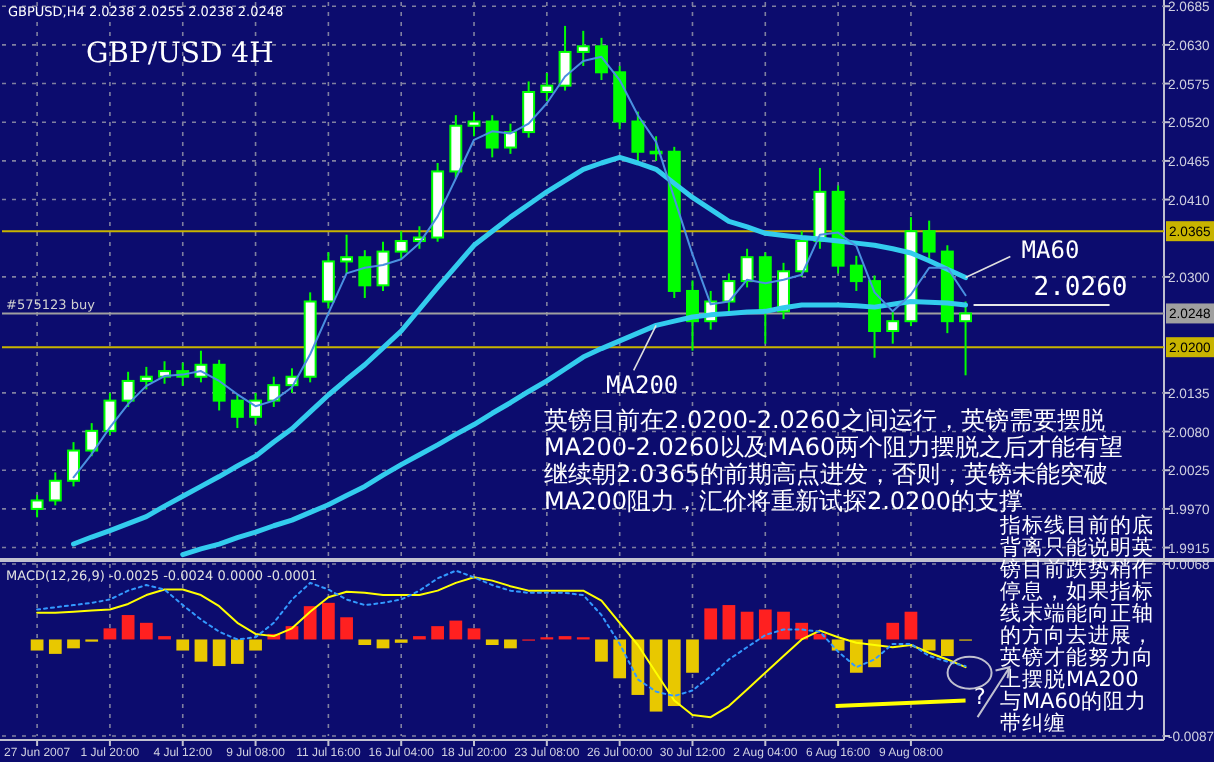 This screenshot has height=762, width=1214. Describe the element at coordinates (834, 460) in the screenshot. I see `annotation: 英镑目前在2.0200-2.0260之间运行，英镑需要摆脱MA200-2.0260以及MA60两个阻力摆脱之后才能有望继续朝2.0365的前期高点进发，否则，英镑未能突破MA200阻力，汇价将重新试探2.0200的支撑` at that location.